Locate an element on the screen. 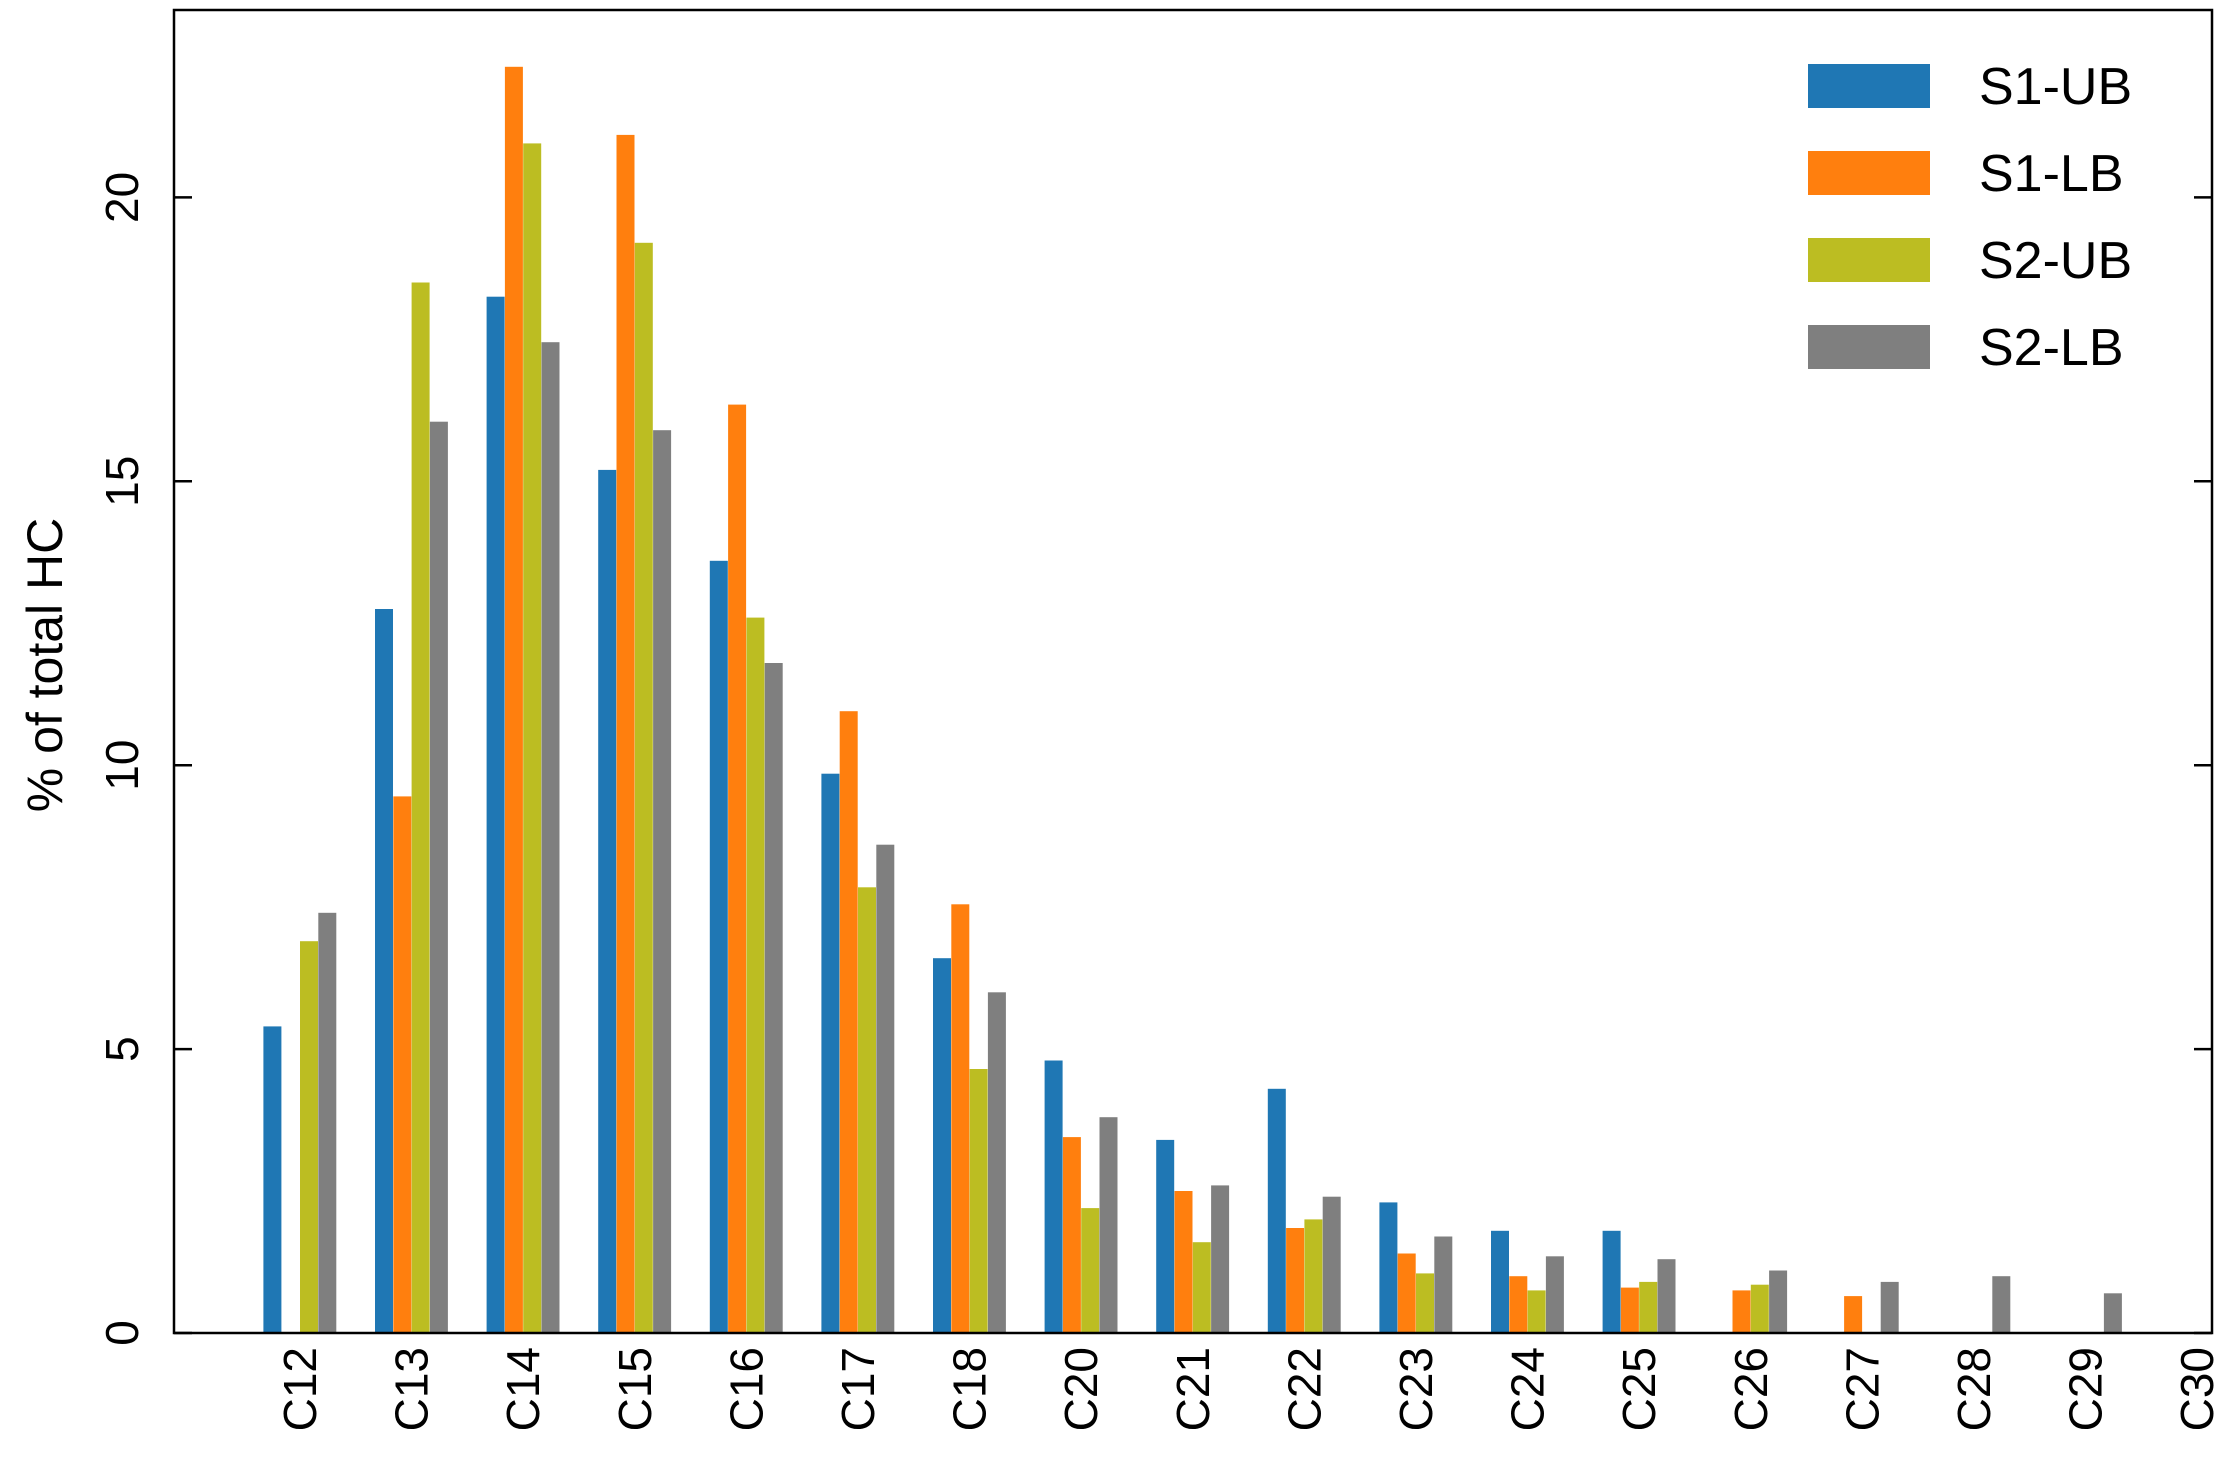 This screenshot has height=1480, width=2220. bar-s2-lb-c25 is located at coordinates (1666, 1296).